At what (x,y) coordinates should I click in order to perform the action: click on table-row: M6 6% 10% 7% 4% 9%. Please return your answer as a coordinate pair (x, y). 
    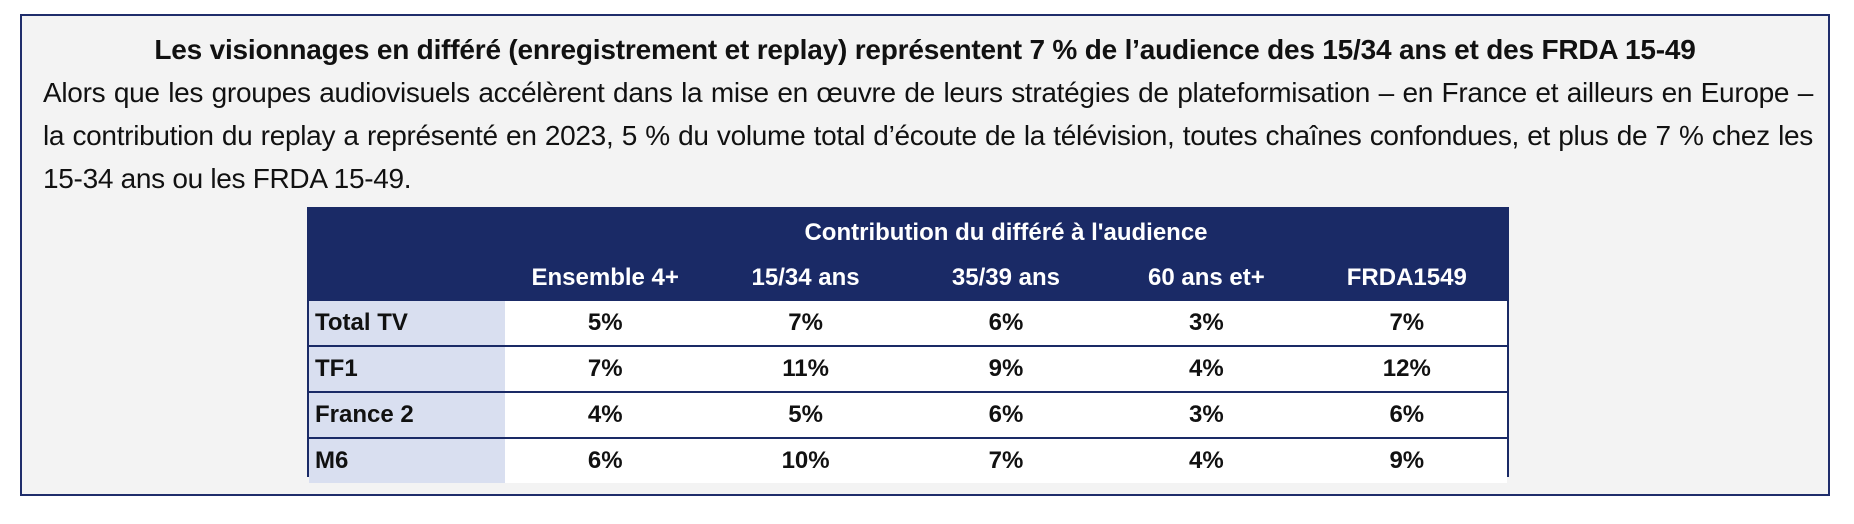
    Looking at the image, I should click on (908, 460).